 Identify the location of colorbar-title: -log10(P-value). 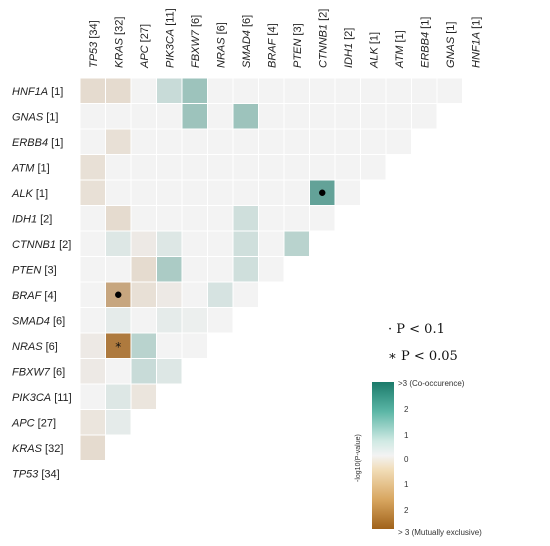
(358, 458).